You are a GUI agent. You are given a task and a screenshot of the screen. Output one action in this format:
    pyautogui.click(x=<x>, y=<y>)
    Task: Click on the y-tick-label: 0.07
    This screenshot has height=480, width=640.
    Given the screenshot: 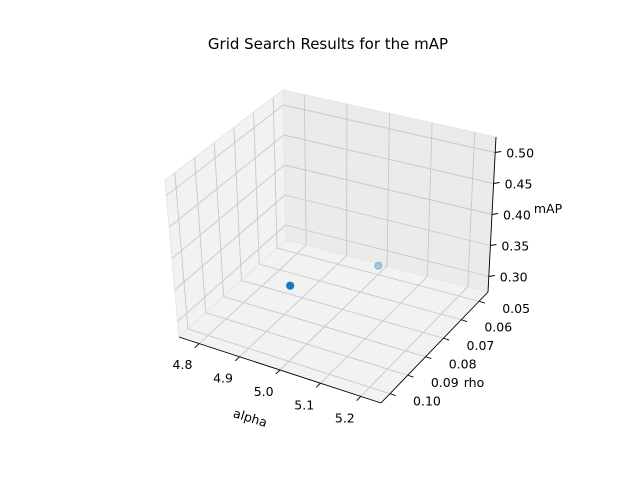 What is the action you would take?
    pyautogui.click(x=481, y=345)
    